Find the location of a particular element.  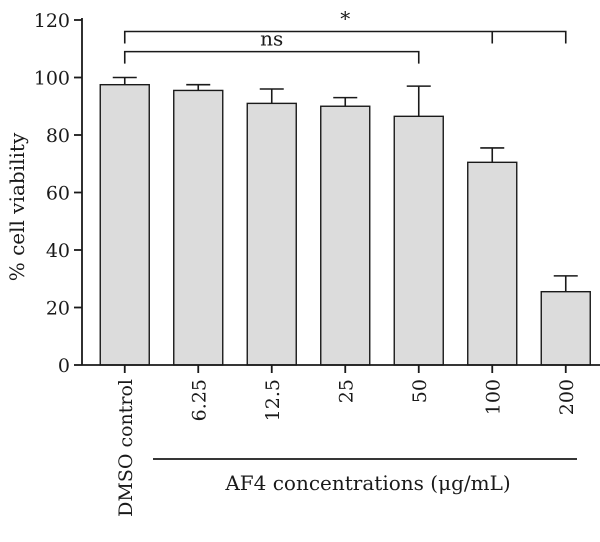

significance-label: ns is located at coordinates (271, 39).